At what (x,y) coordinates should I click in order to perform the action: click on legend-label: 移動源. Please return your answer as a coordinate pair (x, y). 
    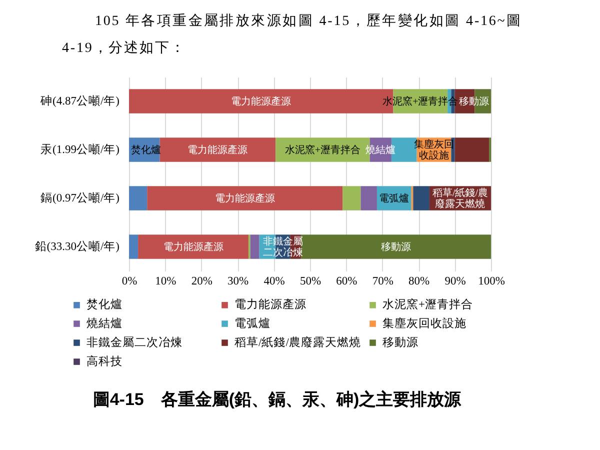
    Looking at the image, I should click on (400, 342).